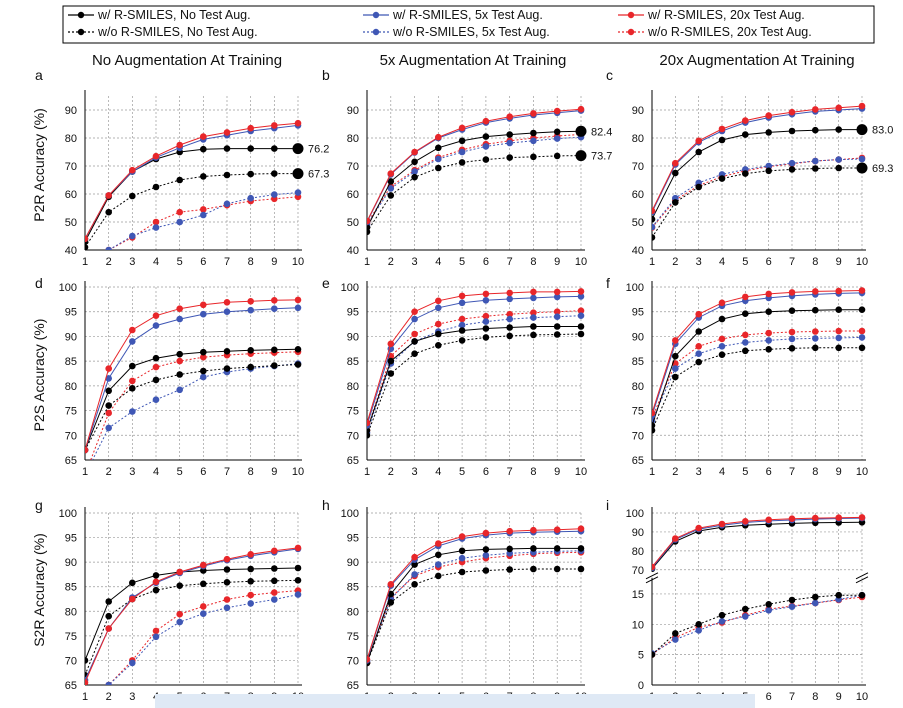 The width and height of the screenshot is (903, 708). I want to click on legend-entry: w/o R-SMILES, No Test Aug., so click(163, 32).